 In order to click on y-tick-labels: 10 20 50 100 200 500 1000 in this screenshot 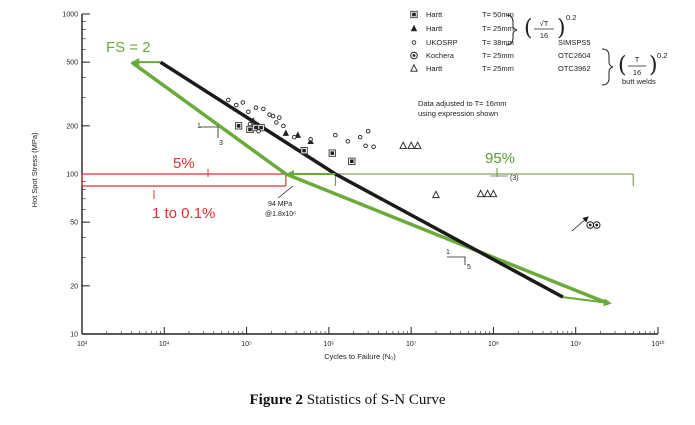, I will do `click(70, 175)`.